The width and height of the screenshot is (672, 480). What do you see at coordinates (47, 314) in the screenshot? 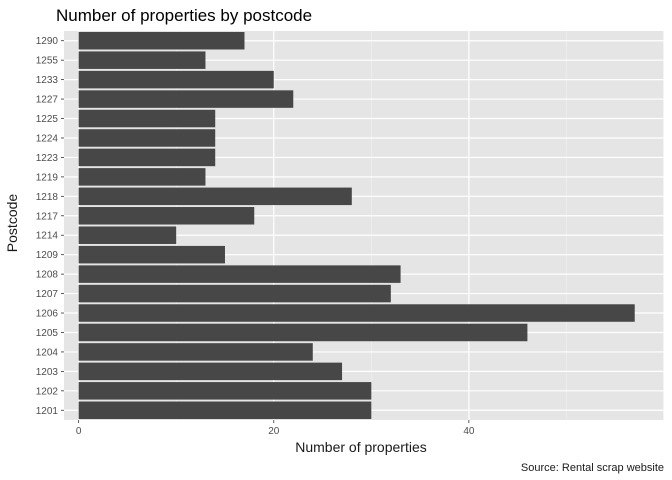
I see `y-tick-label-1206: 1206` at bounding box center [47, 314].